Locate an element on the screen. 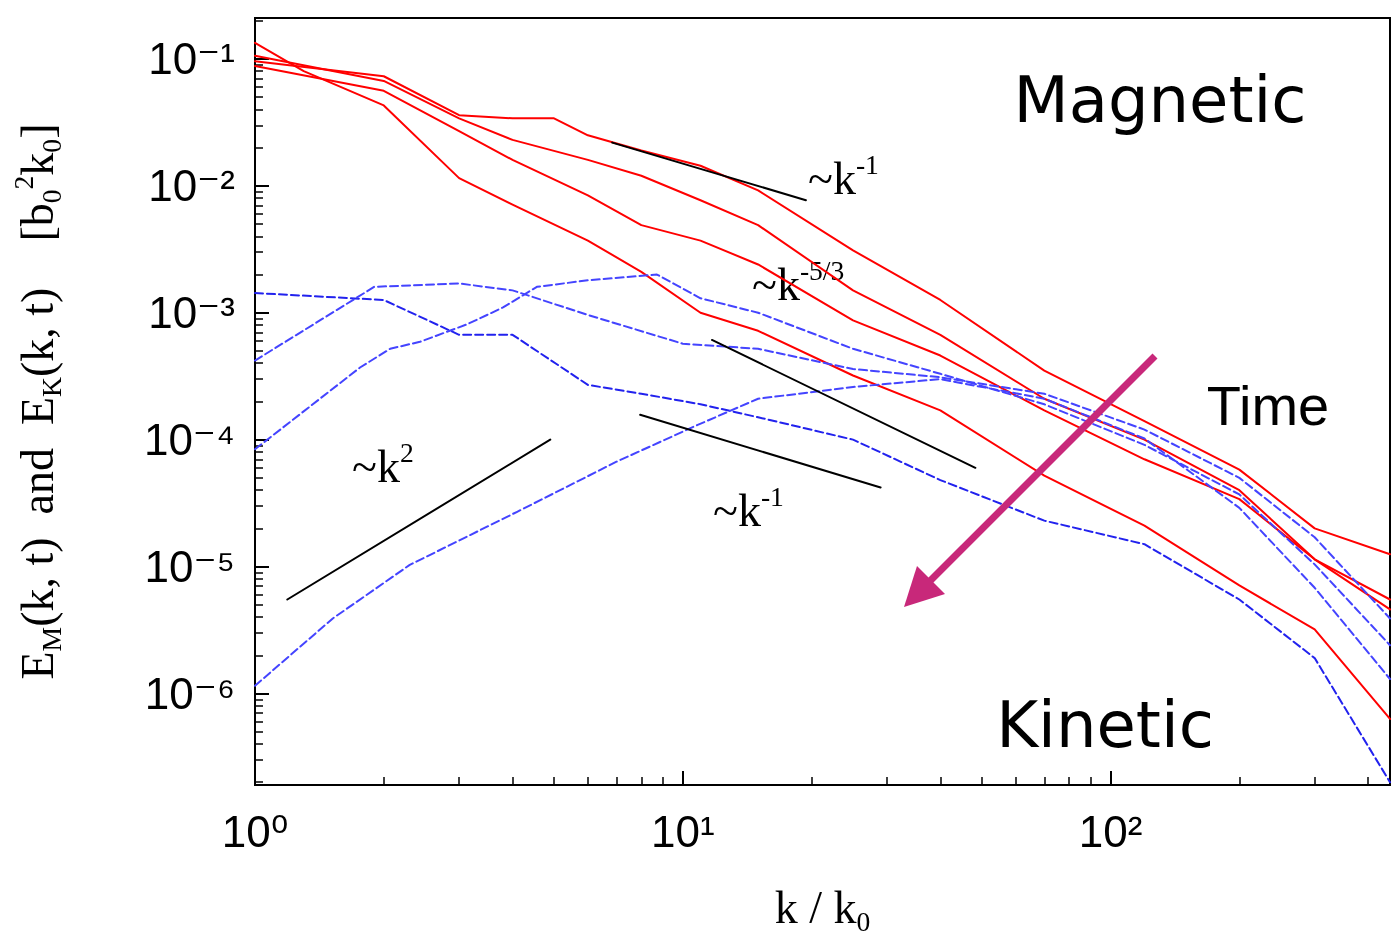  y-tick-label: 10⁻³ is located at coordinates (191, 313).